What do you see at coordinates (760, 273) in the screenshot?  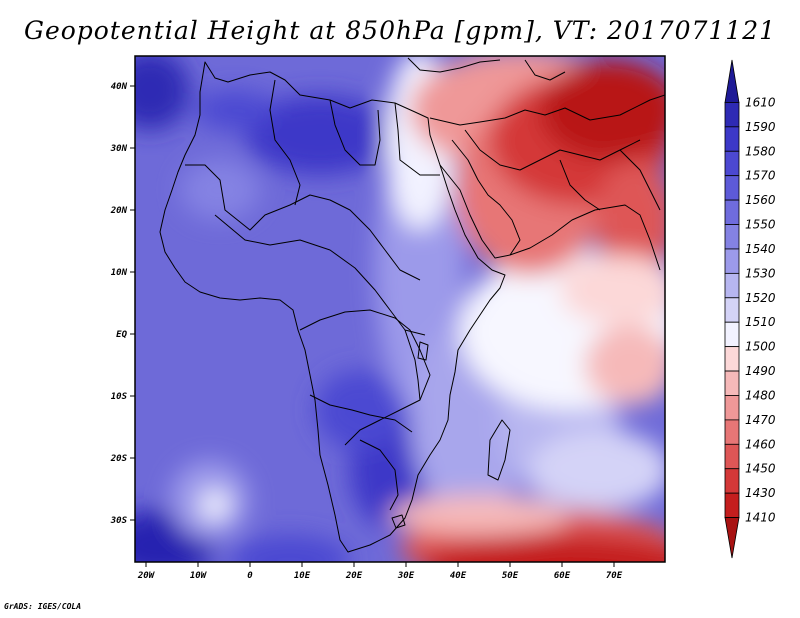 I see `colorbar-label: 1530` at bounding box center [760, 273].